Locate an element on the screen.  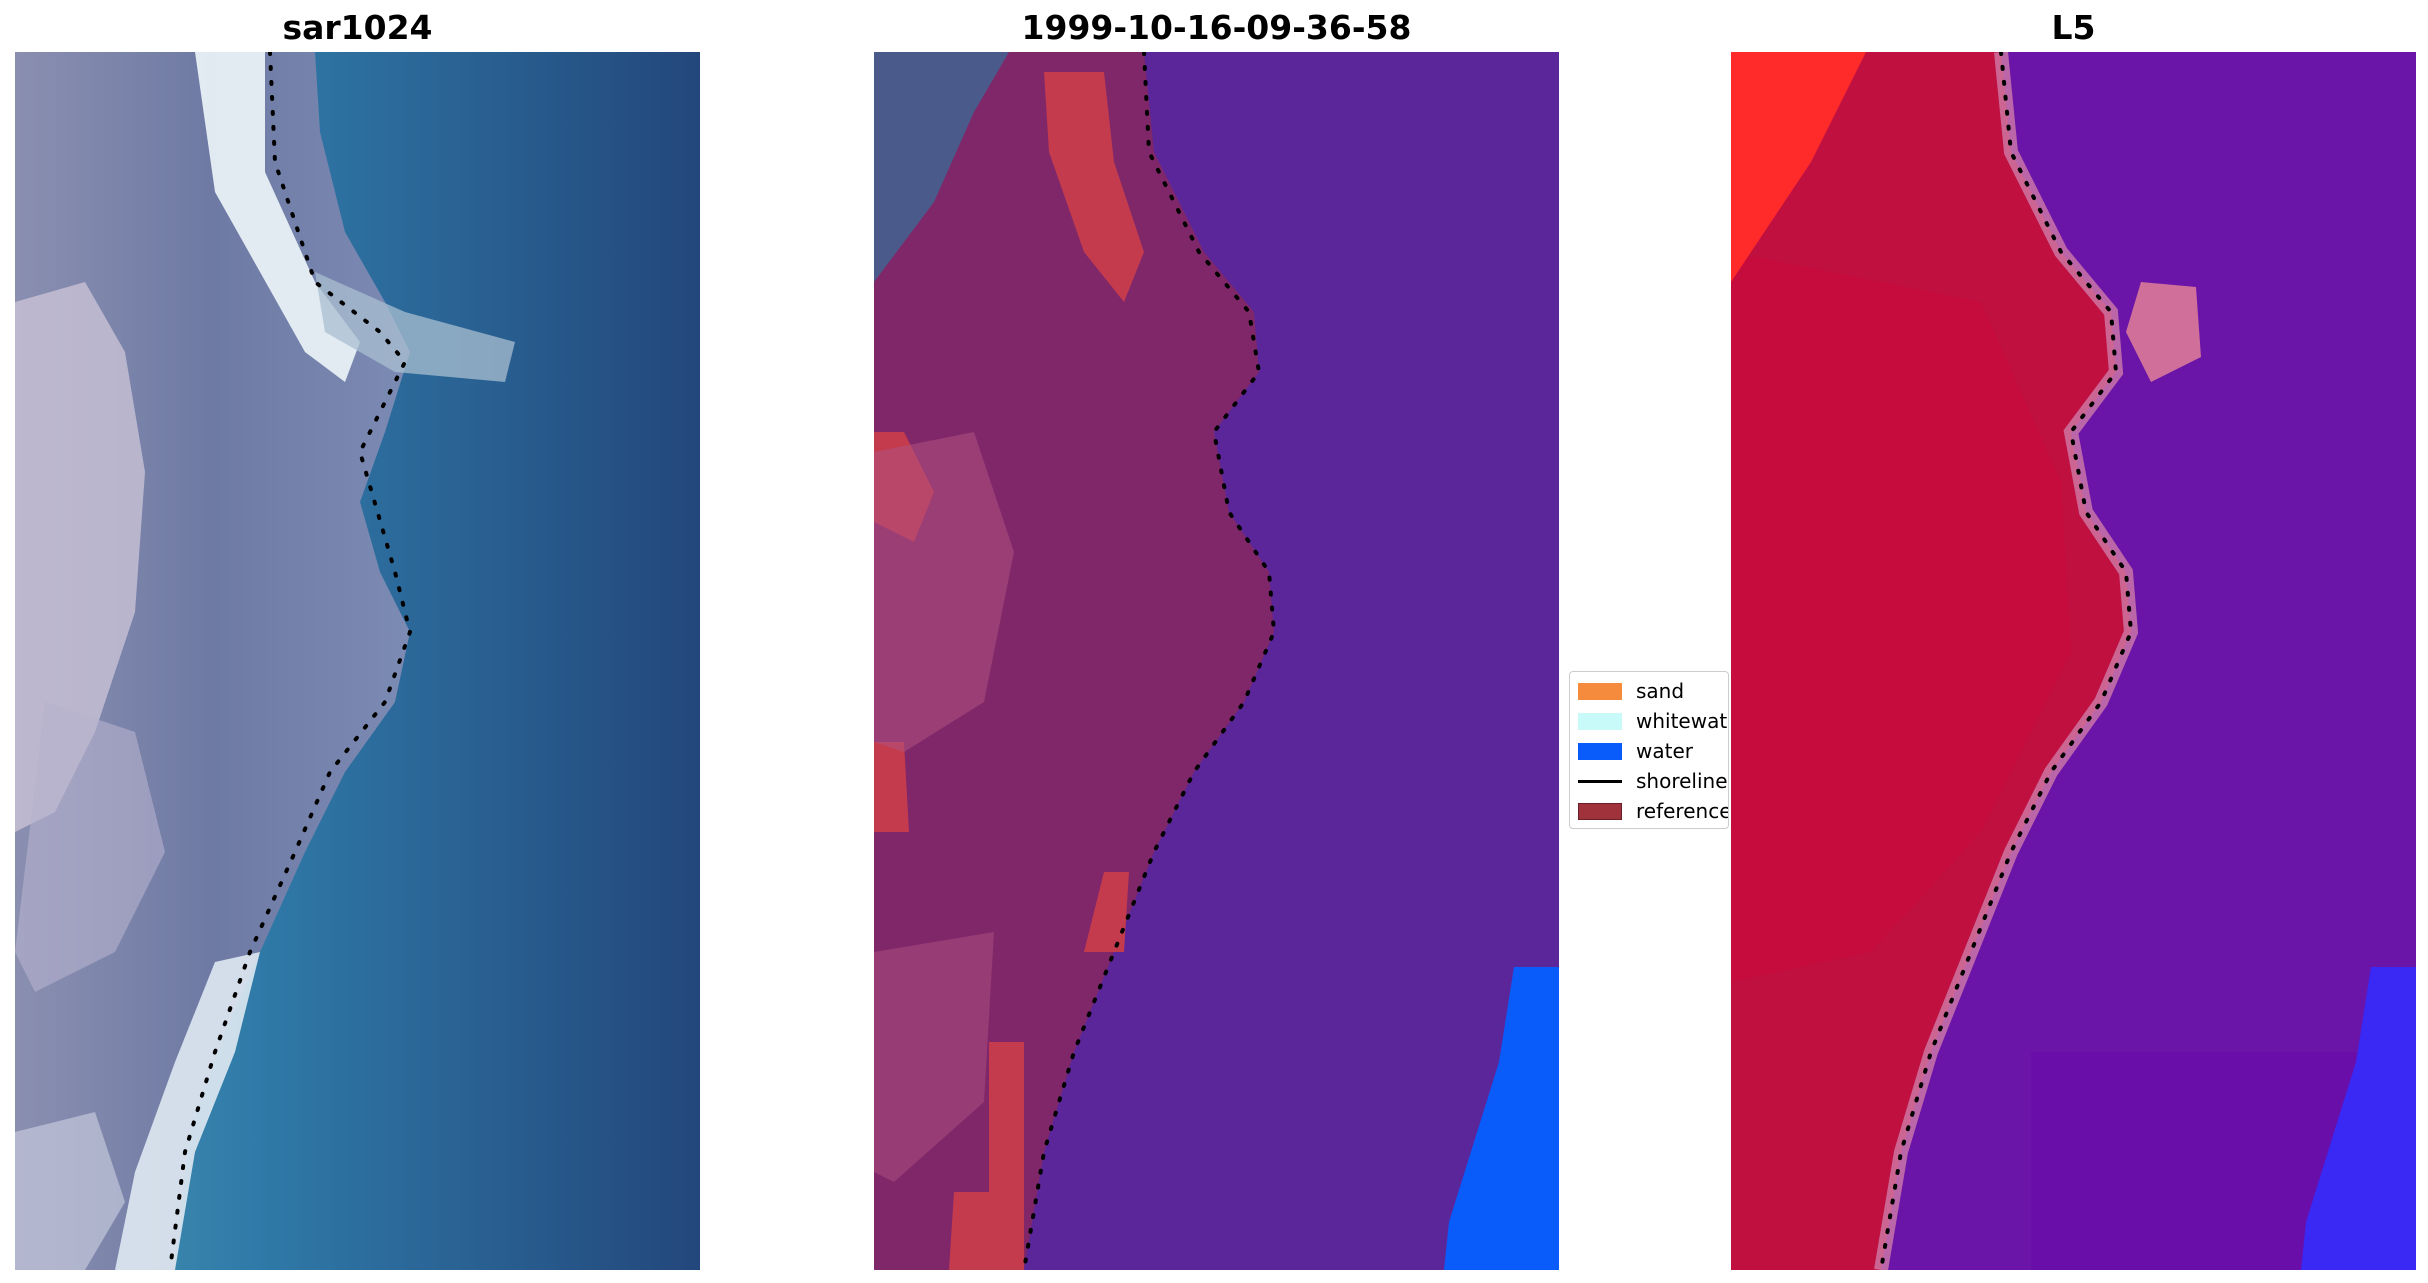
legend-swatch-whitewater is located at coordinates (1600, 721).